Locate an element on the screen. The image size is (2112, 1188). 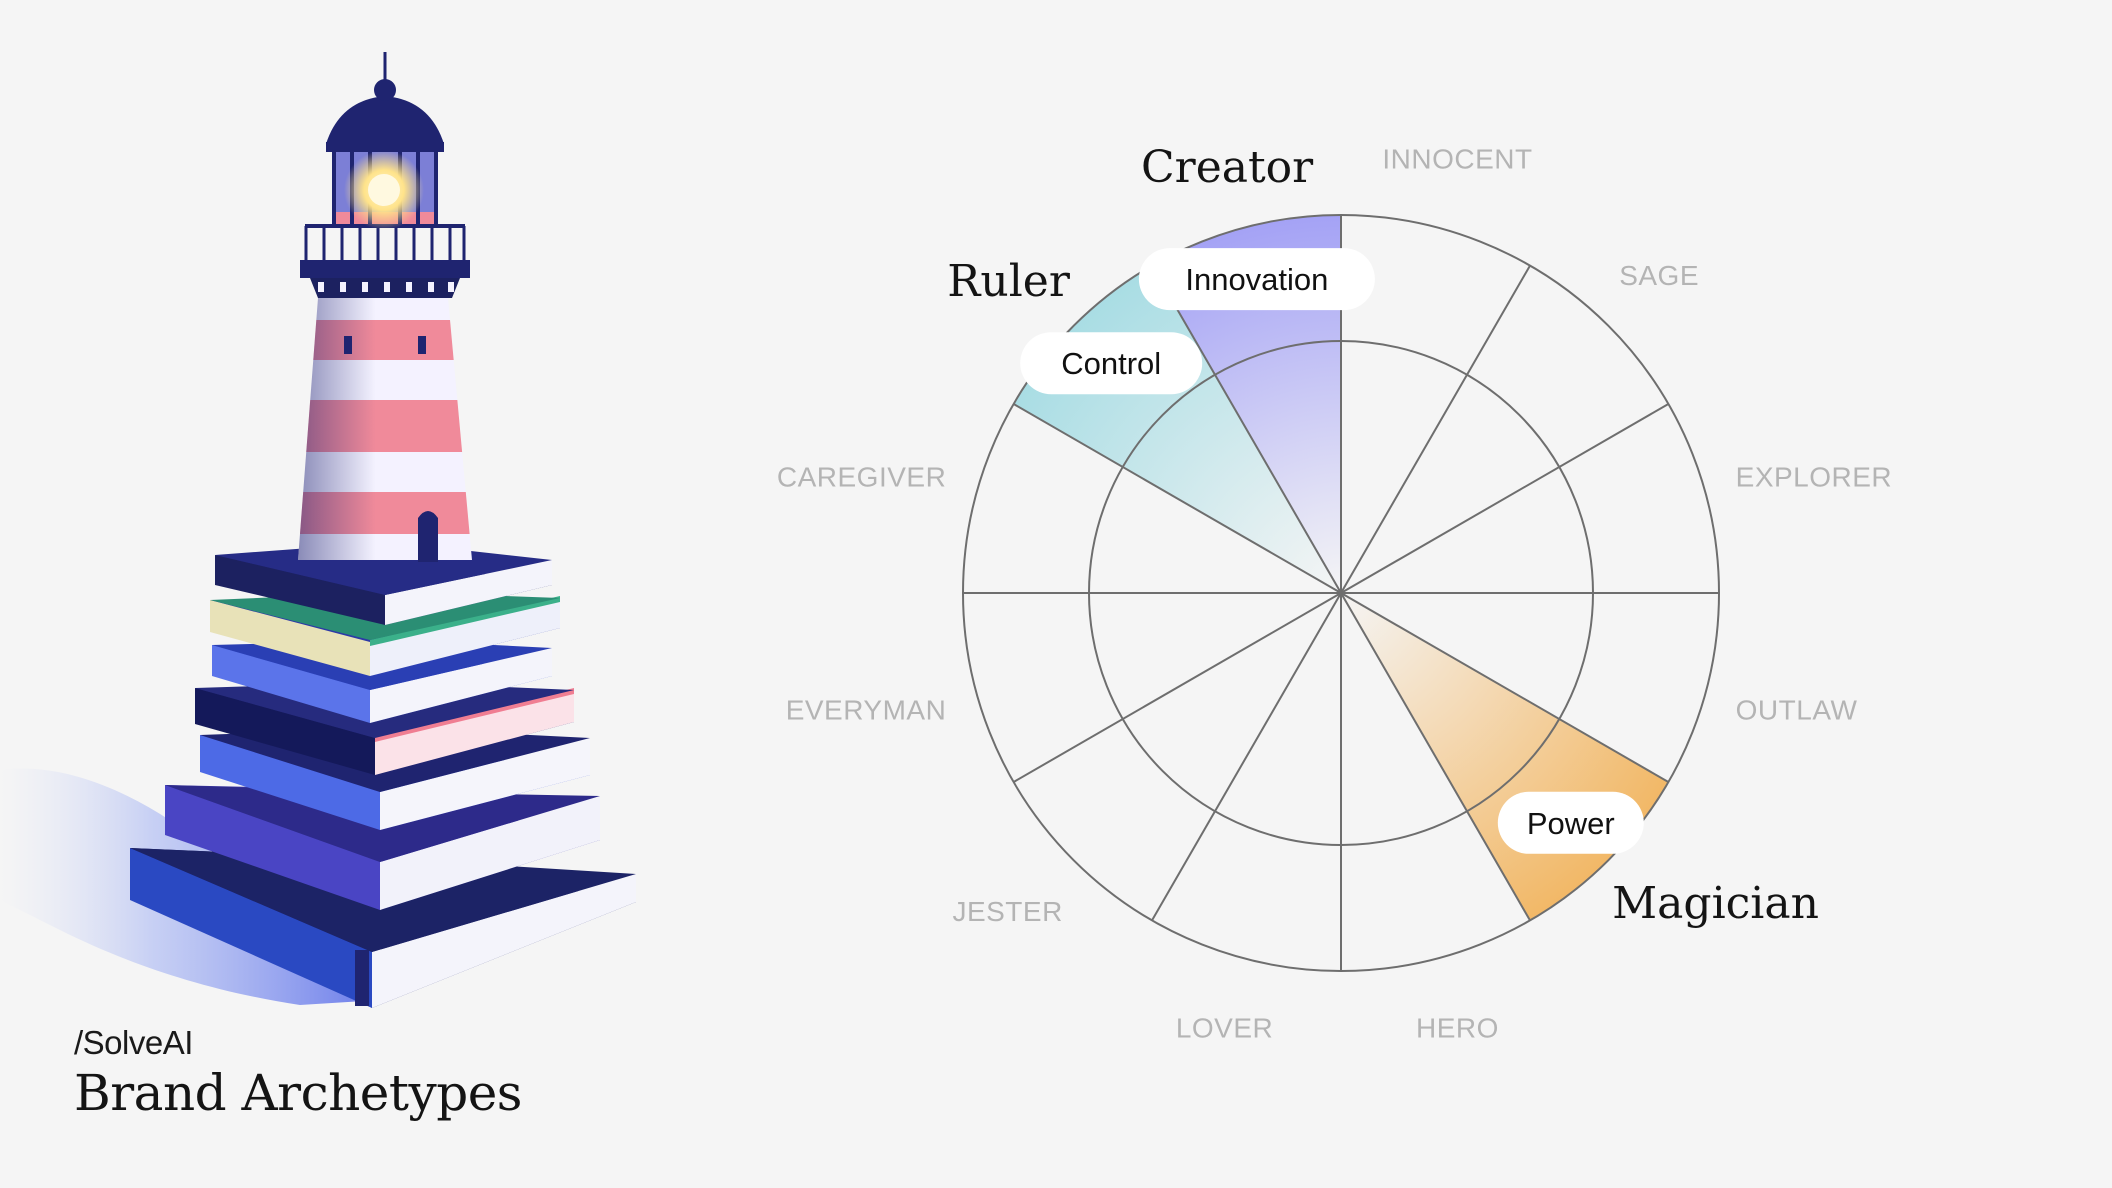
book-stack-icon is located at coordinates (383, 775).